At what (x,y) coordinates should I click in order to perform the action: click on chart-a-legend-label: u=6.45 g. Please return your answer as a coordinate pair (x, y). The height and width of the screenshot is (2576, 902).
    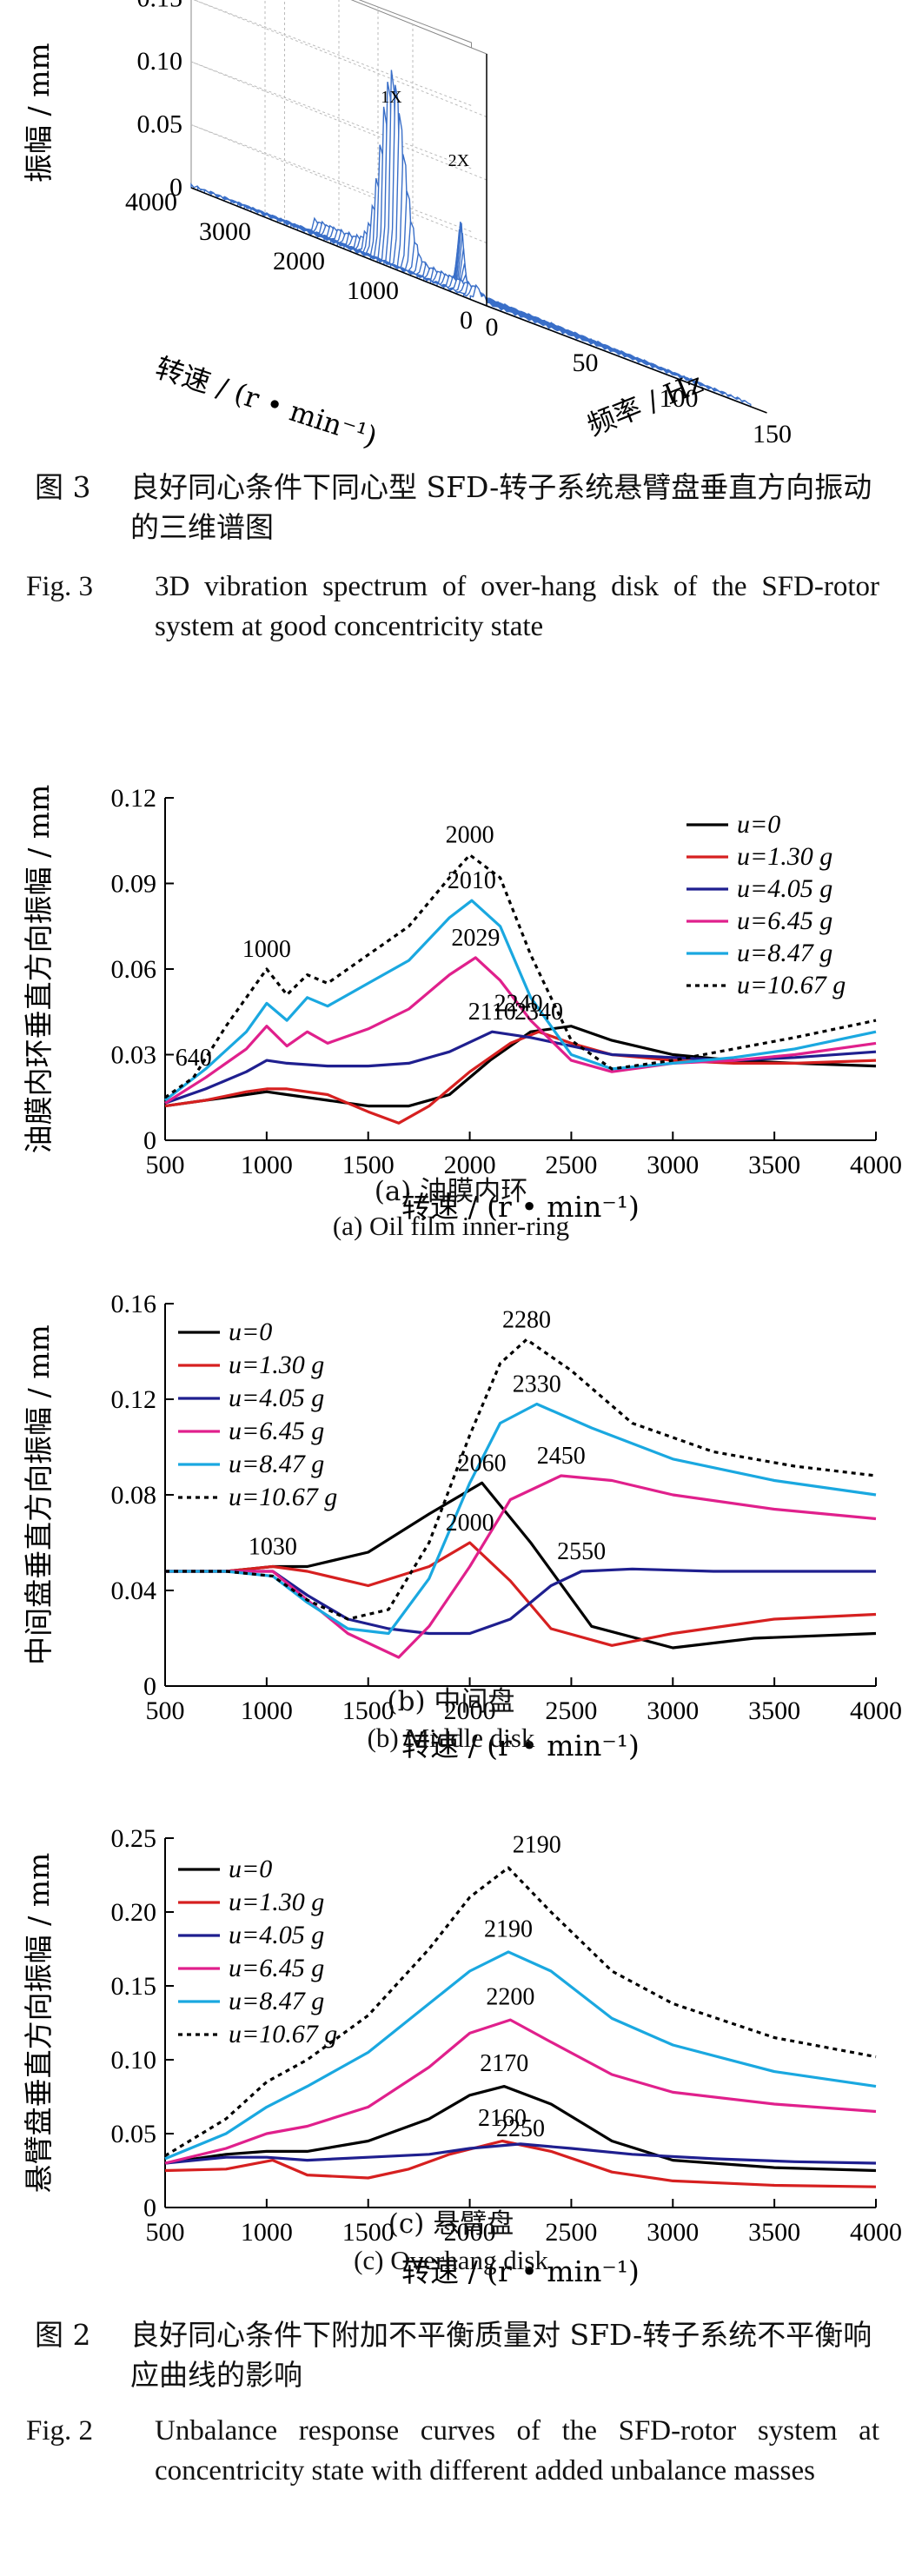
    Looking at the image, I should click on (785, 920).